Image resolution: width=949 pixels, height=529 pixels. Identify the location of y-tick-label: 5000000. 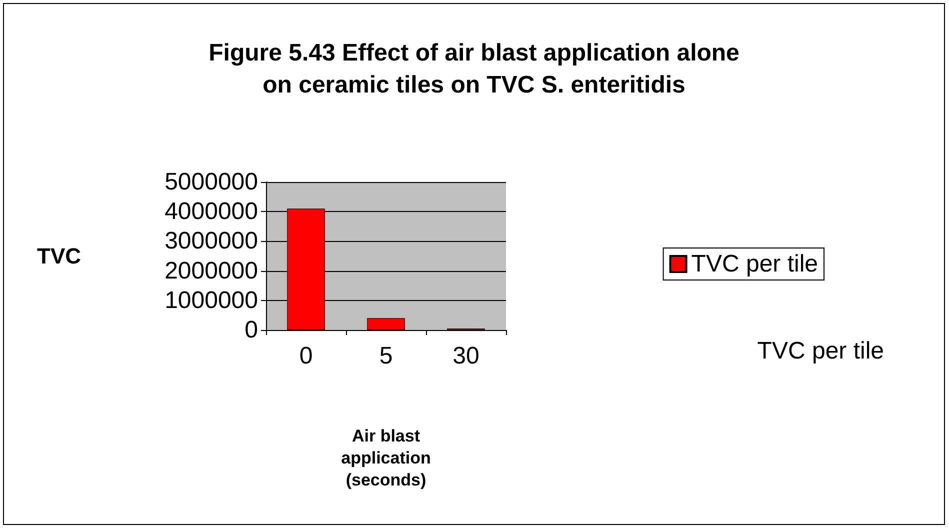
(211, 182).